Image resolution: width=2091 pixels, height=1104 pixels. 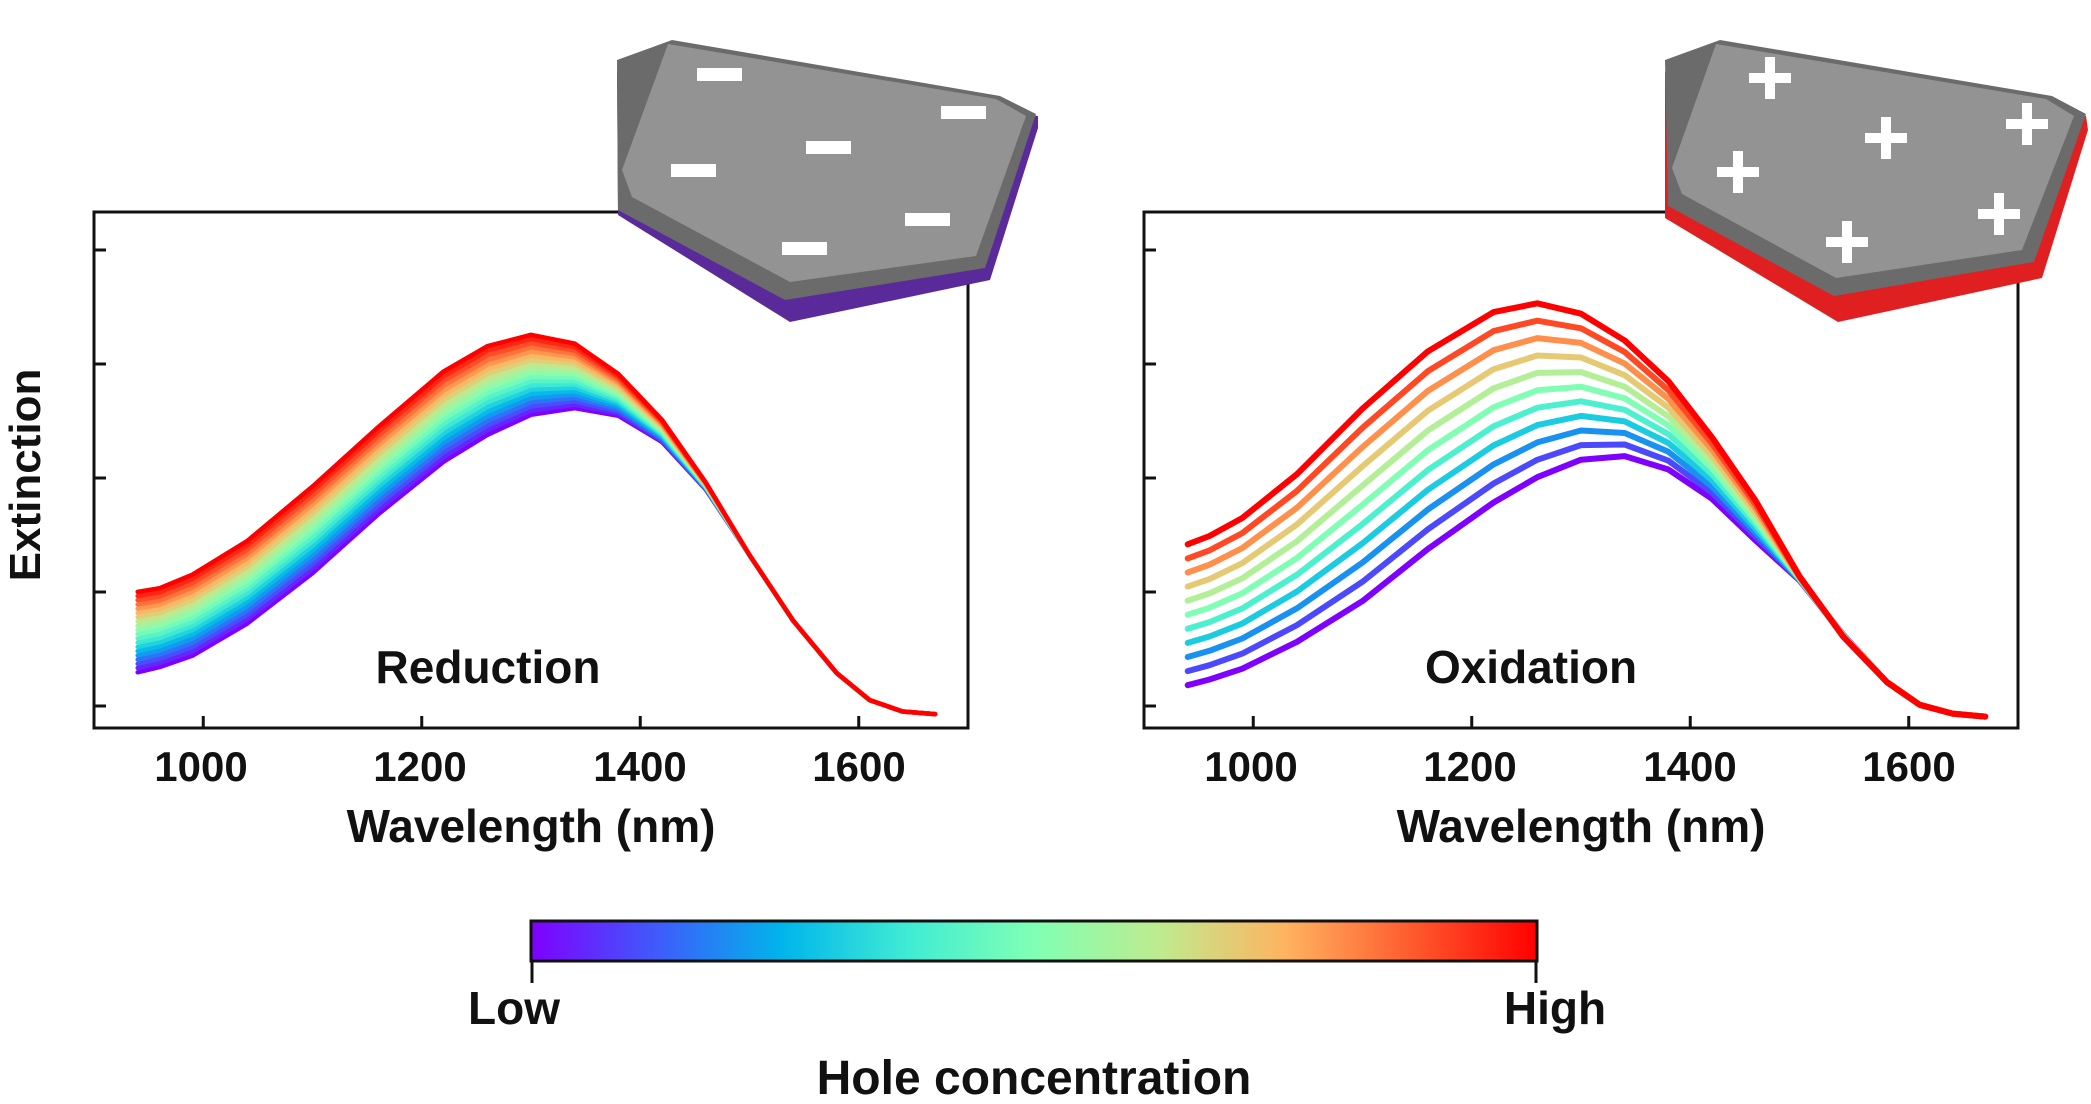 What do you see at coordinates (100, 478) in the screenshot?
I see `reduction-y-ticks` at bounding box center [100, 478].